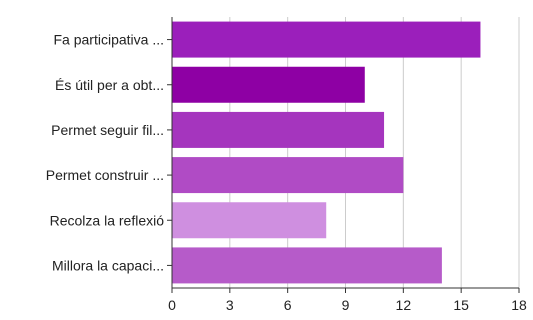 The height and width of the screenshot is (320, 533). I want to click on category-label: Recolza la reflexió, so click(107, 220).